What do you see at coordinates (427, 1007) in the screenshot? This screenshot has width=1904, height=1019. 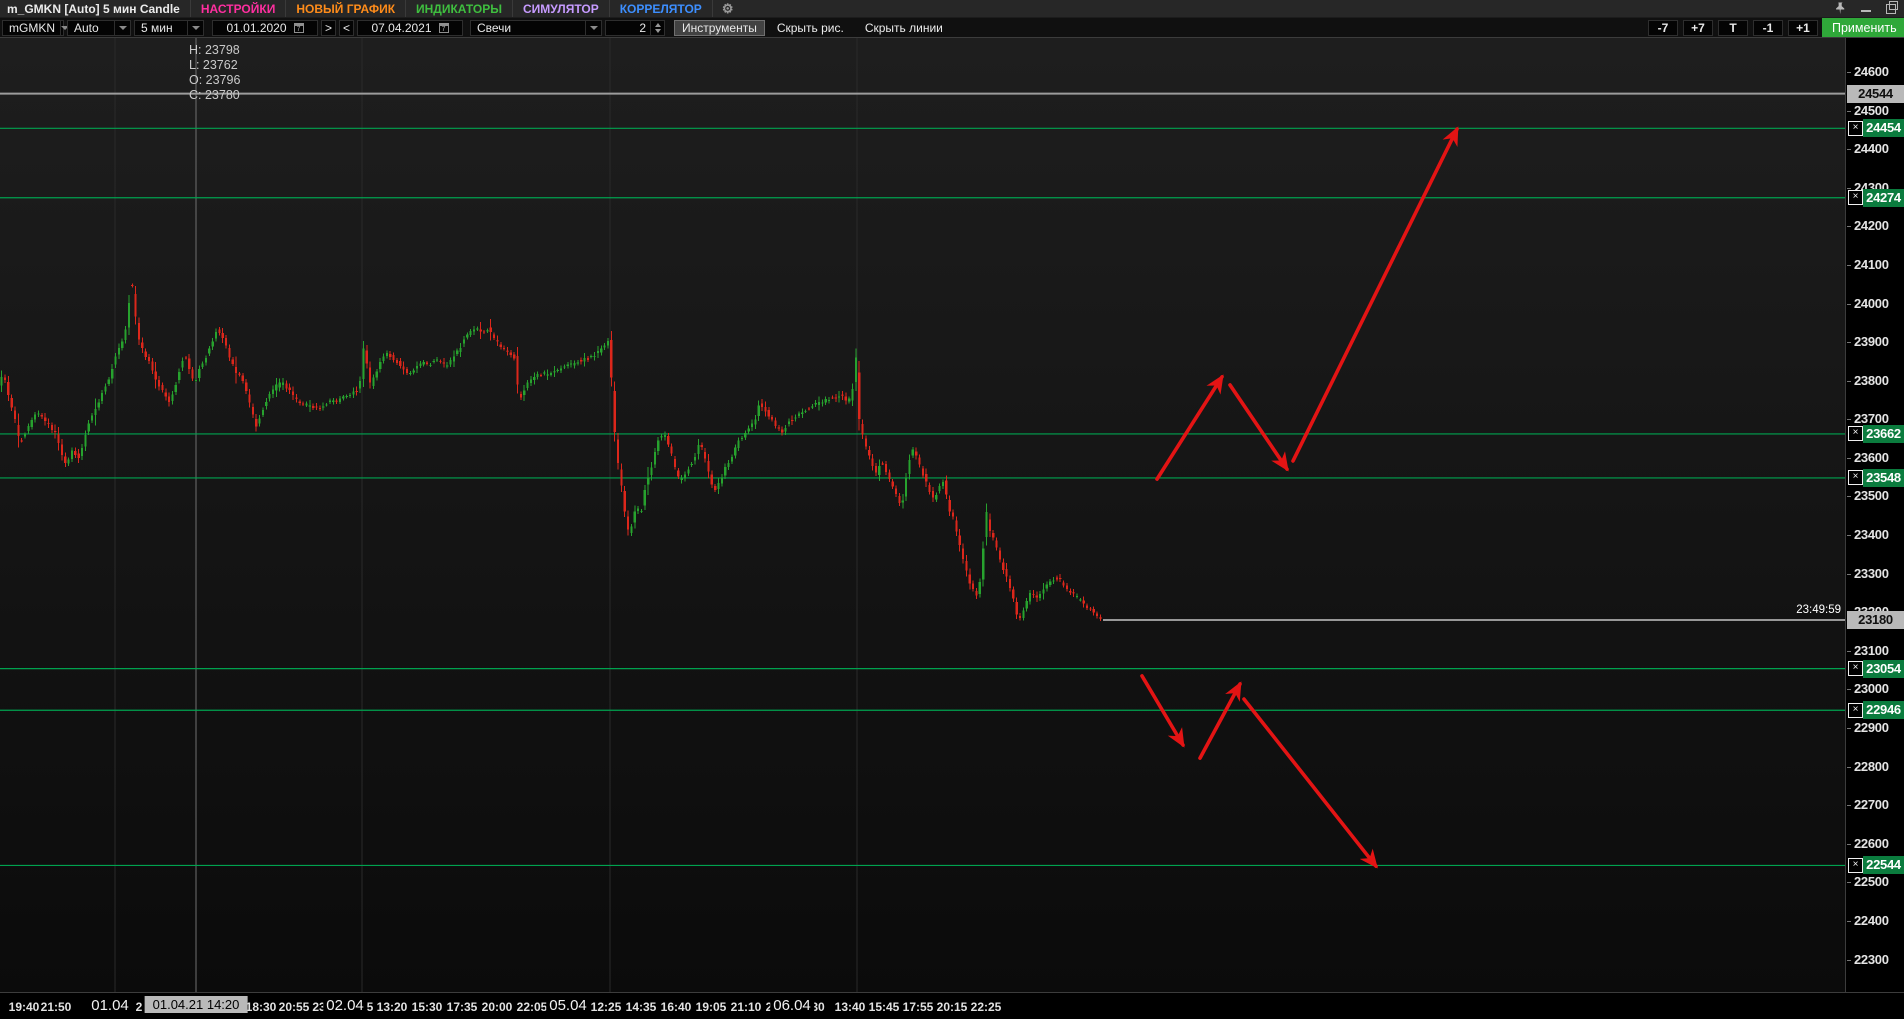 I see `time-tick-label: 15:30` at bounding box center [427, 1007].